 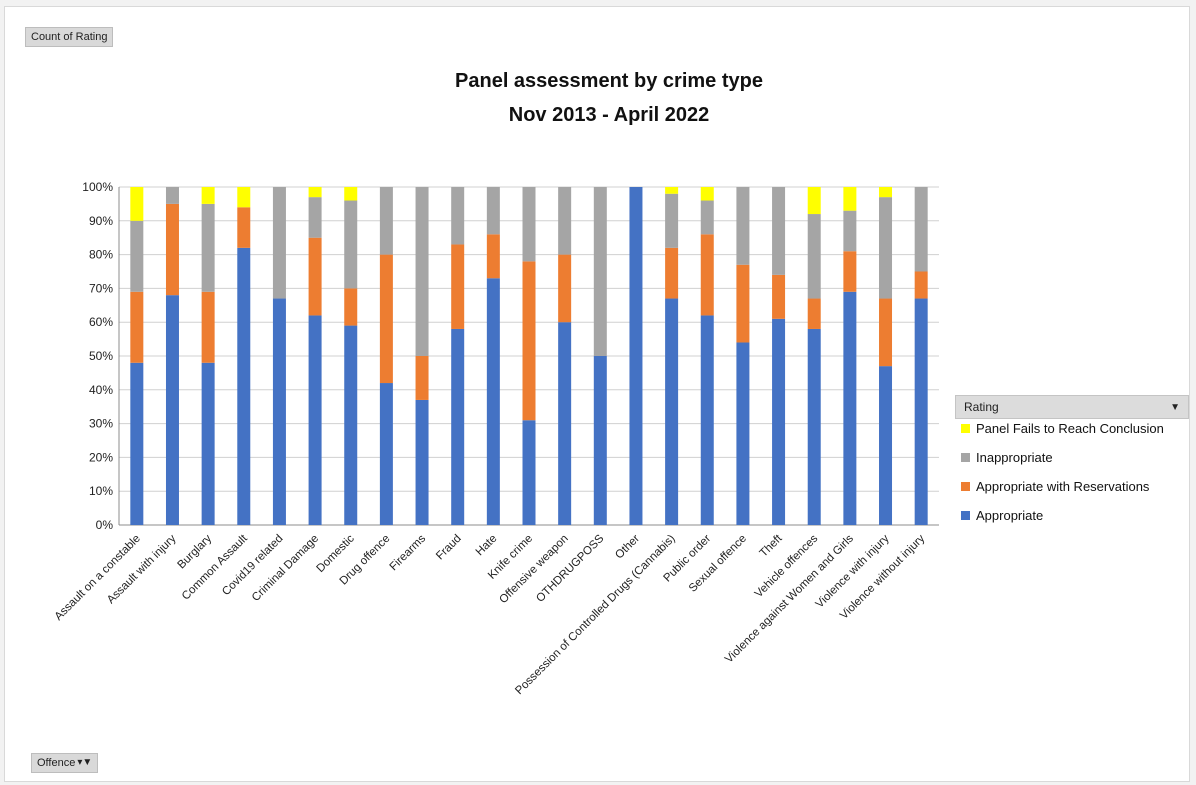 What do you see at coordinates (570, 568) in the screenshot?
I see `x-tick-label: OTHDRUGPOSS` at bounding box center [570, 568].